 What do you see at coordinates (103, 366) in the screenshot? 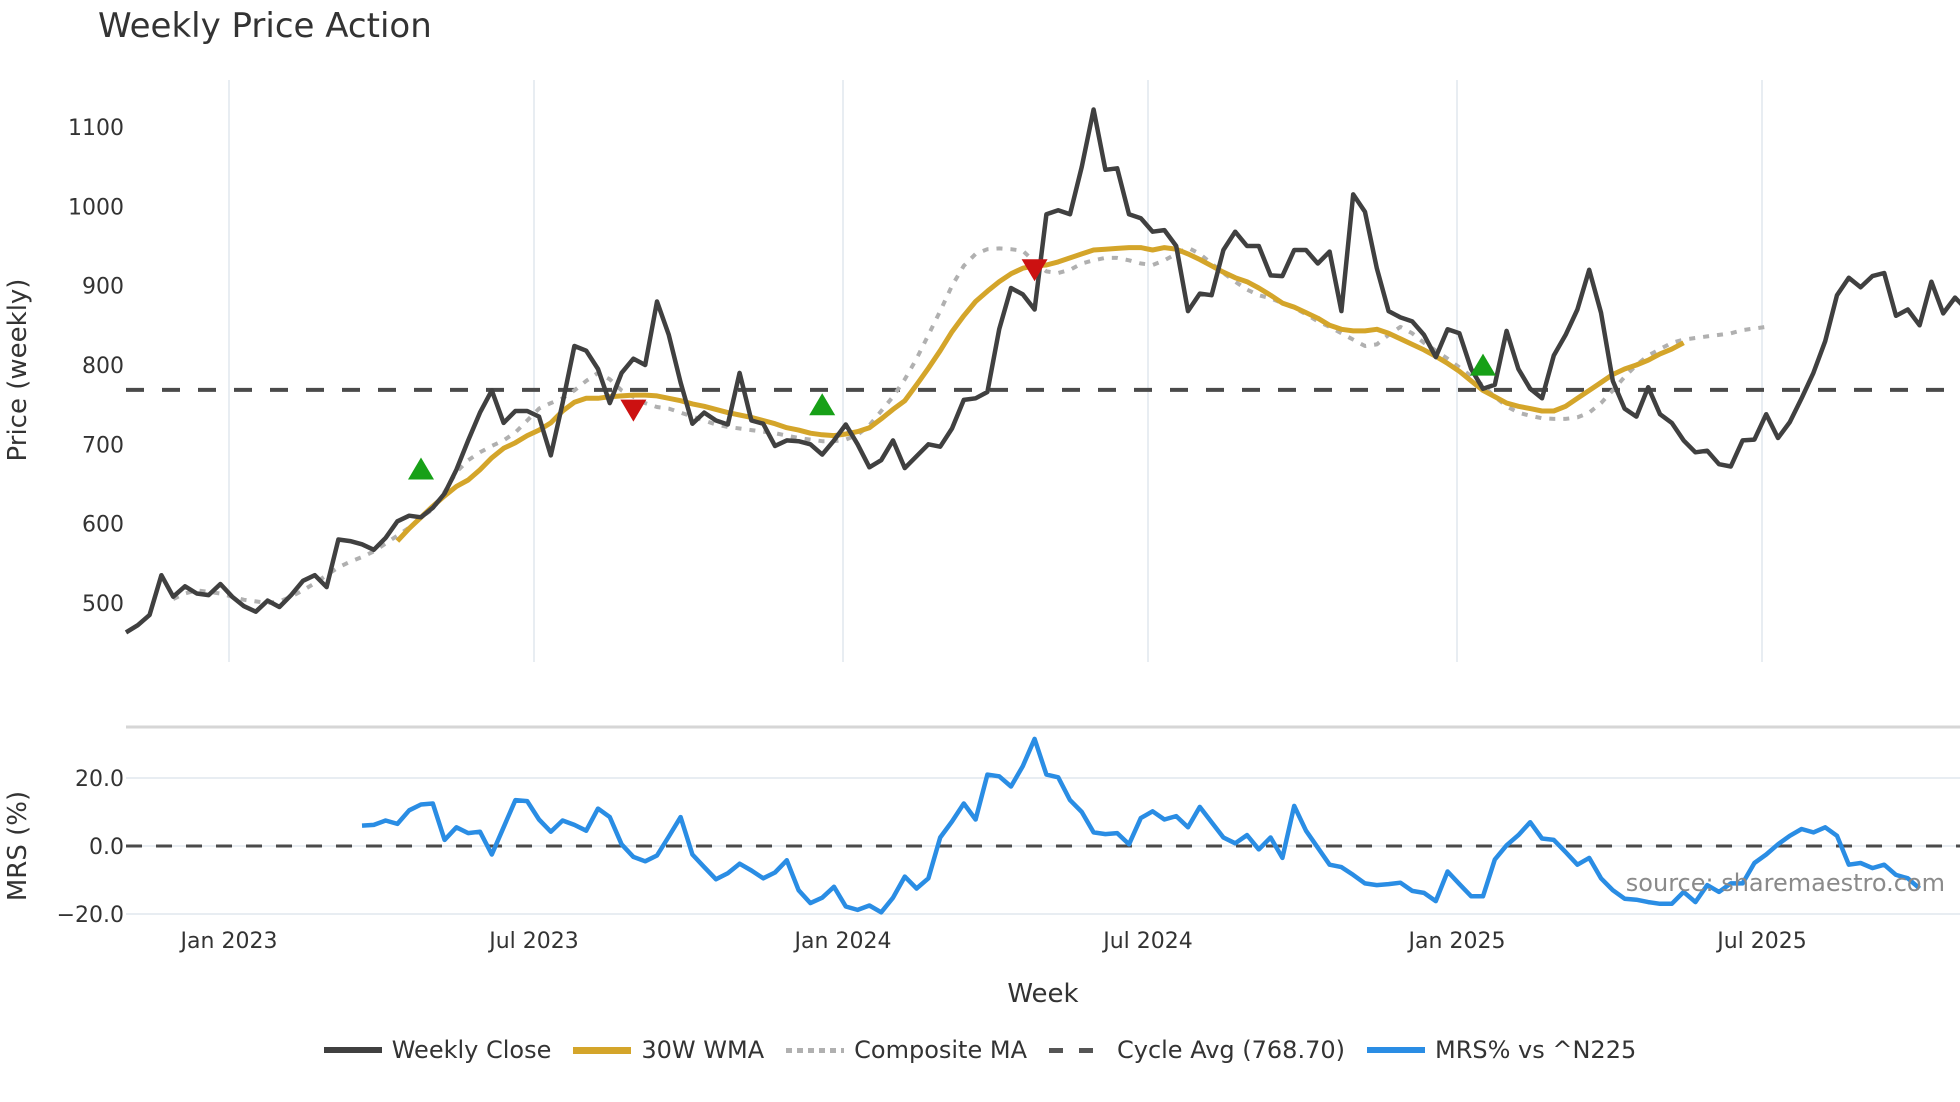
I see `y-tick-label: 800` at bounding box center [103, 366].